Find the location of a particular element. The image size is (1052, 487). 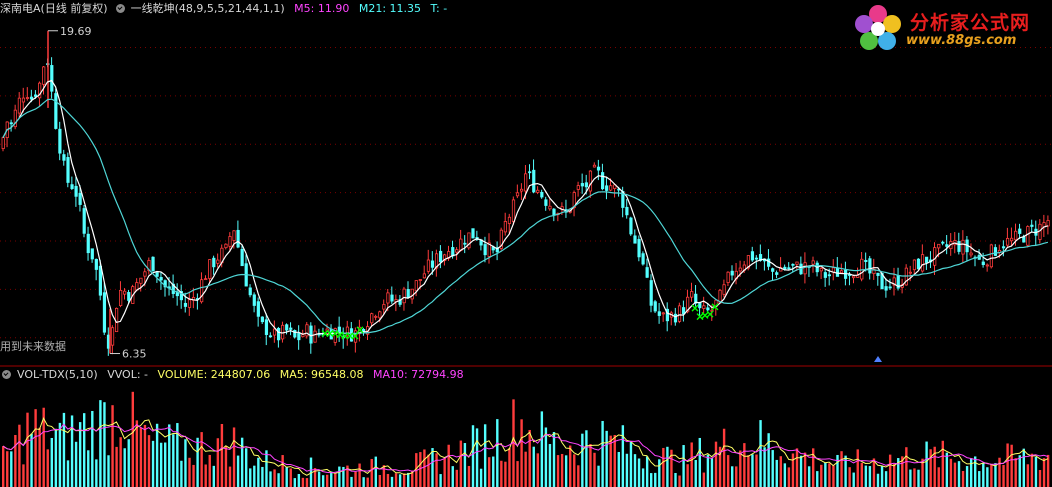

indicator-name: 一线乾坤(48,9,5,5,21,44,1,1) is located at coordinates (207, 8).